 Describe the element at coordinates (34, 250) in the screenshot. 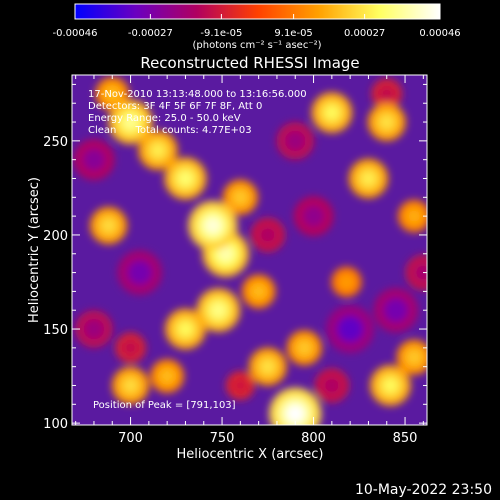

I see `y-axis-title: Heliocentric Y (arcsec)` at that location.